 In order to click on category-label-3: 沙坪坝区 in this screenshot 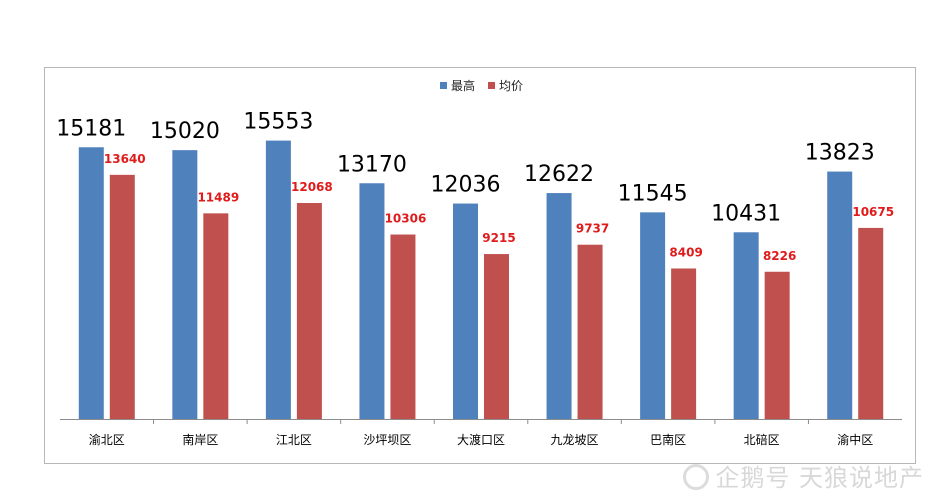, I will do `click(387, 440)`.